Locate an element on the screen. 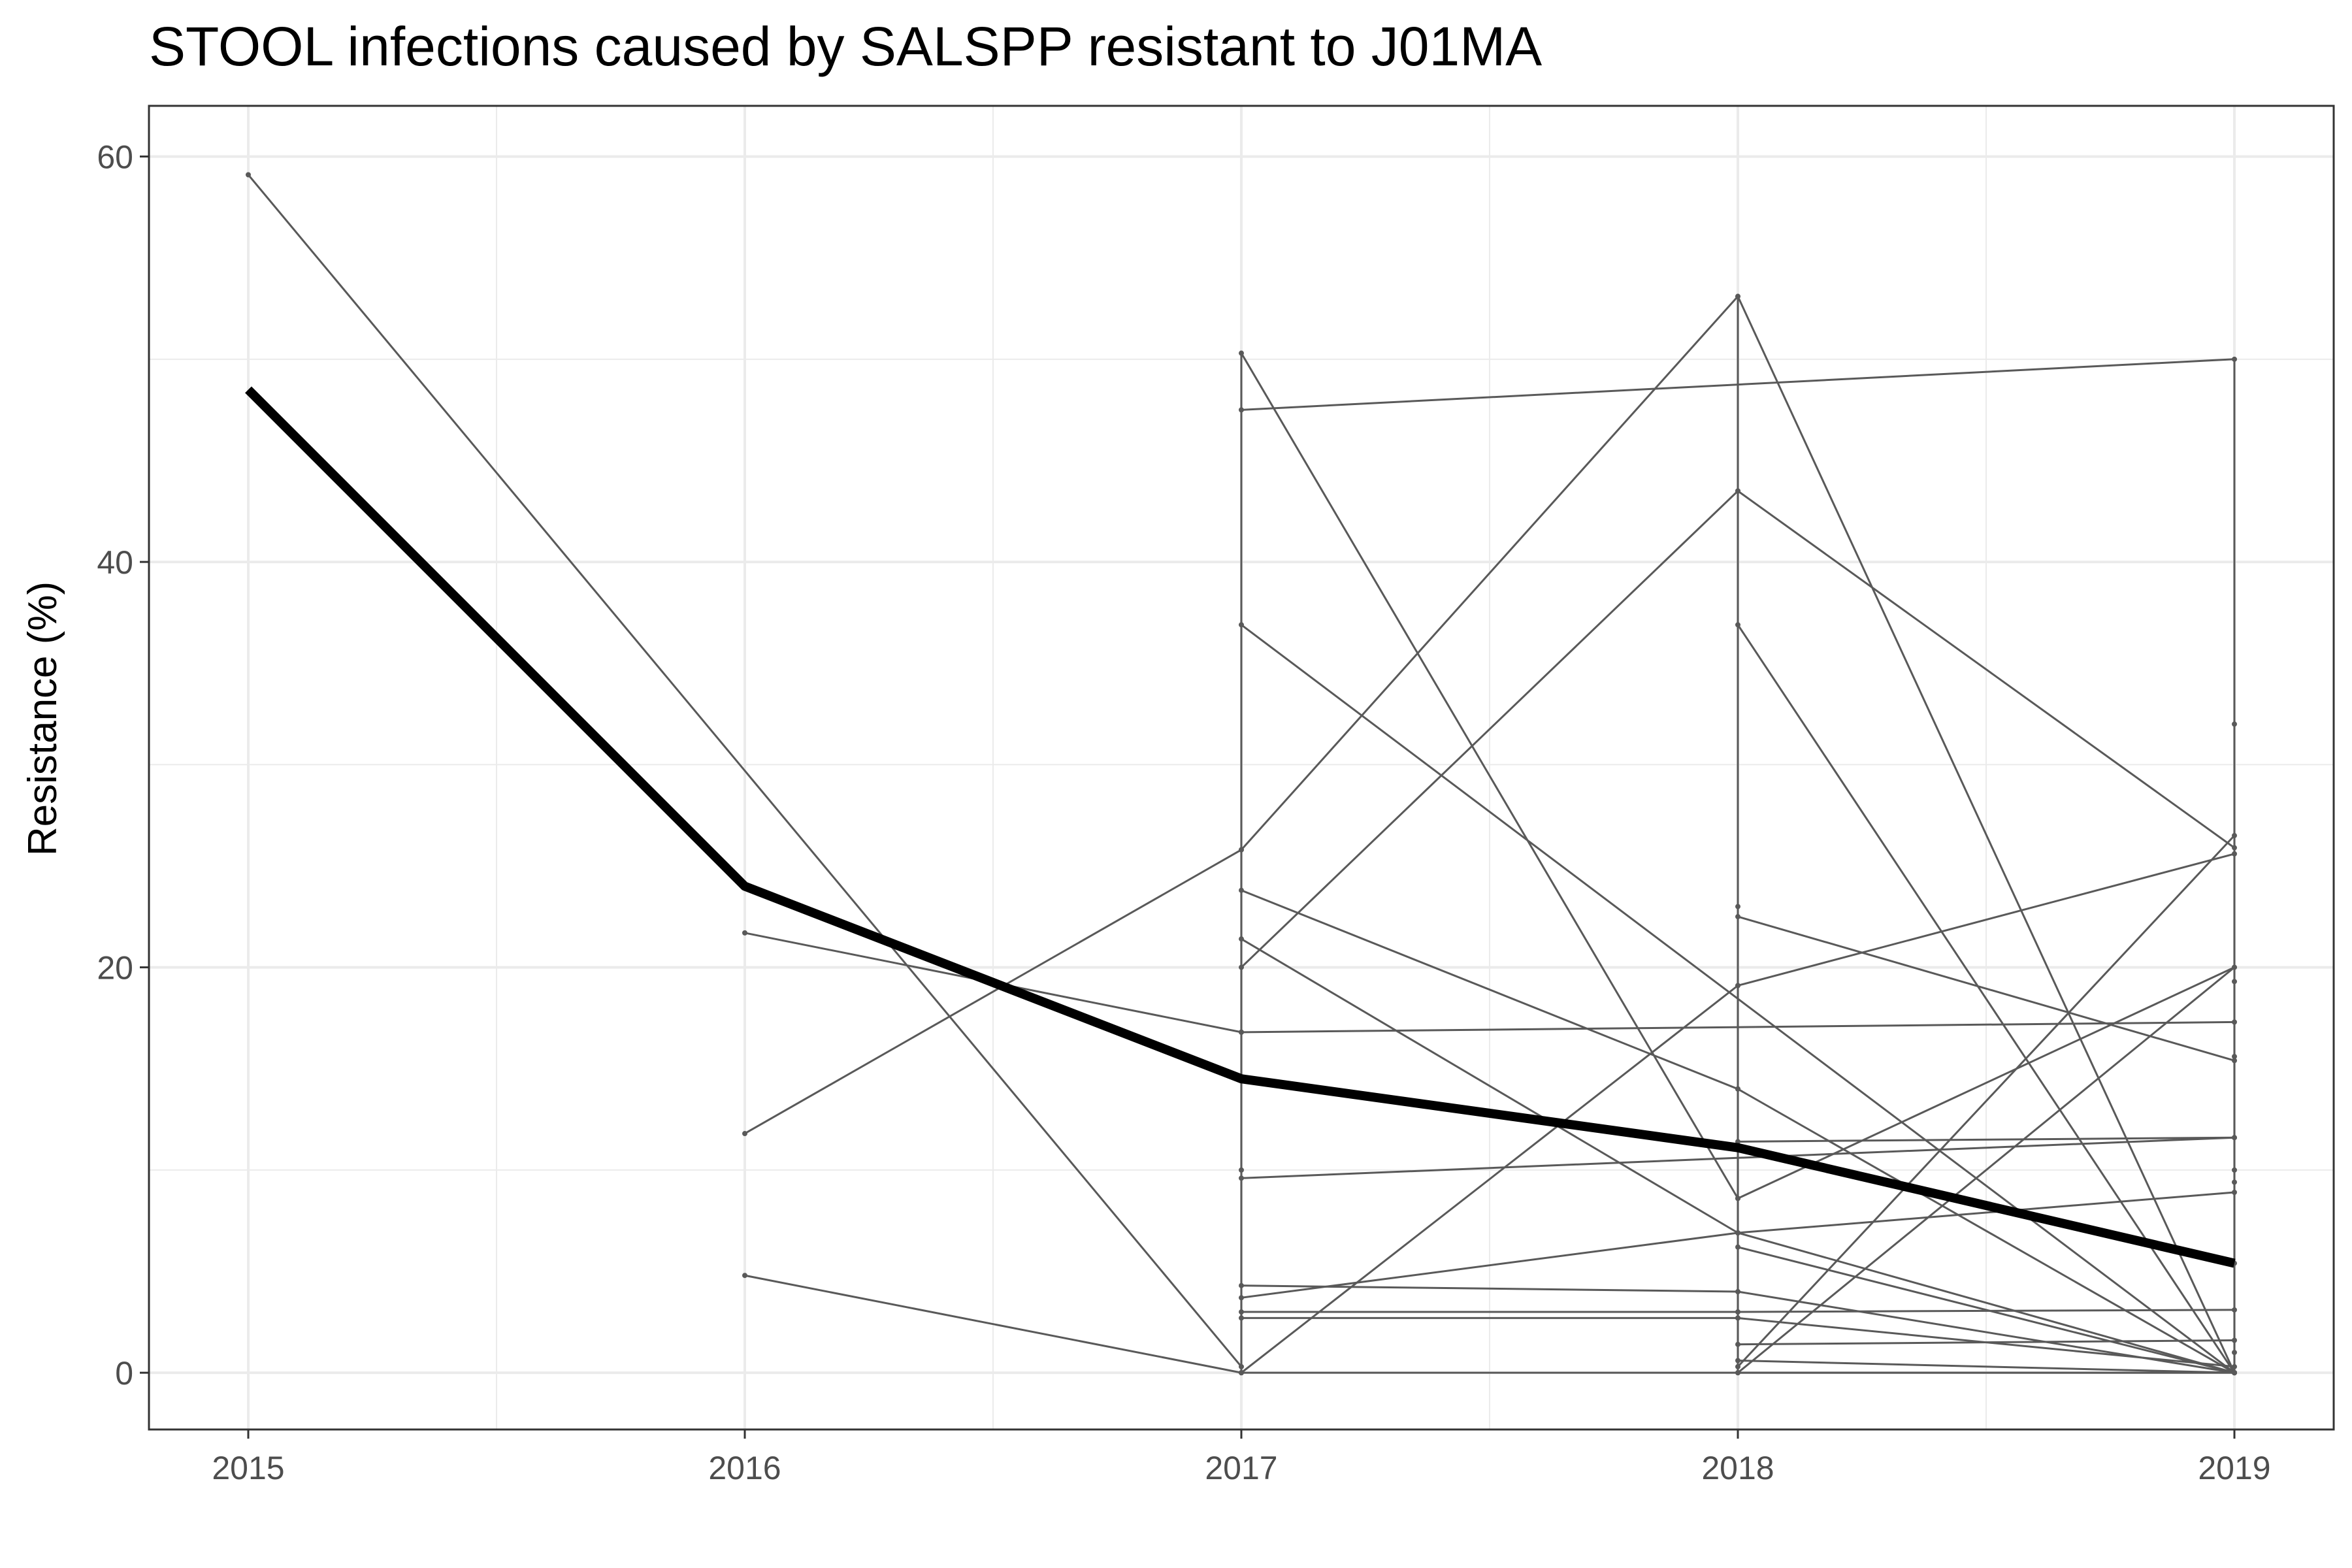  y-tick-label: 20 is located at coordinates (115, 968).